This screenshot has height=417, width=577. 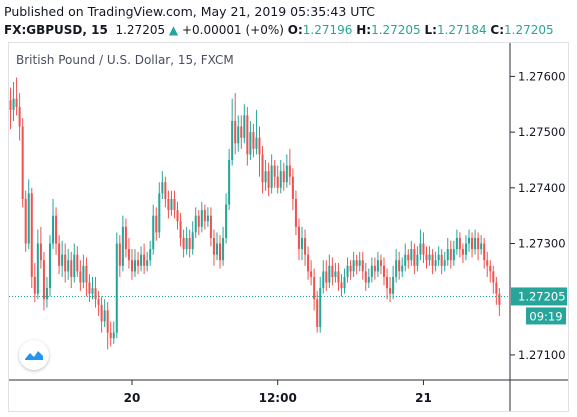 What do you see at coordinates (542, 355) in the screenshot?
I see `price-tick-label: 1.27100` at bounding box center [542, 355].